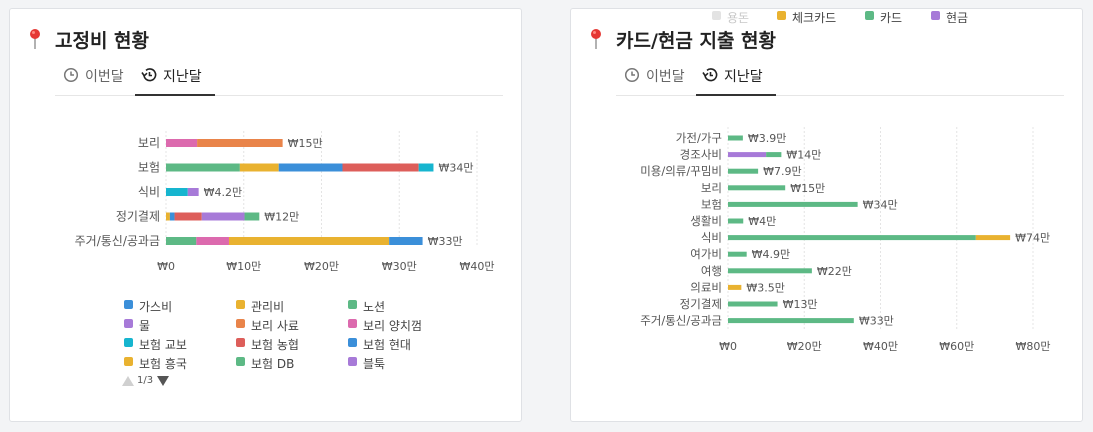 Image resolution: width=1093 pixels, height=432 pixels. Describe the element at coordinates (163, 345) in the screenshot. I see `legend-label: 보험 교보` at that location.